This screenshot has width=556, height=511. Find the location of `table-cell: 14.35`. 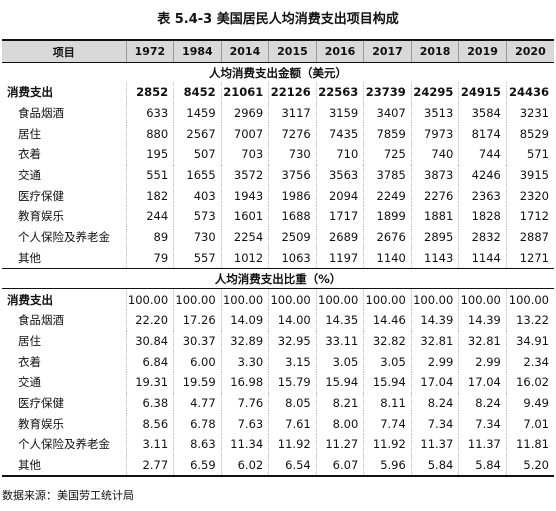

table-cell: 14.35 is located at coordinates (339, 320).